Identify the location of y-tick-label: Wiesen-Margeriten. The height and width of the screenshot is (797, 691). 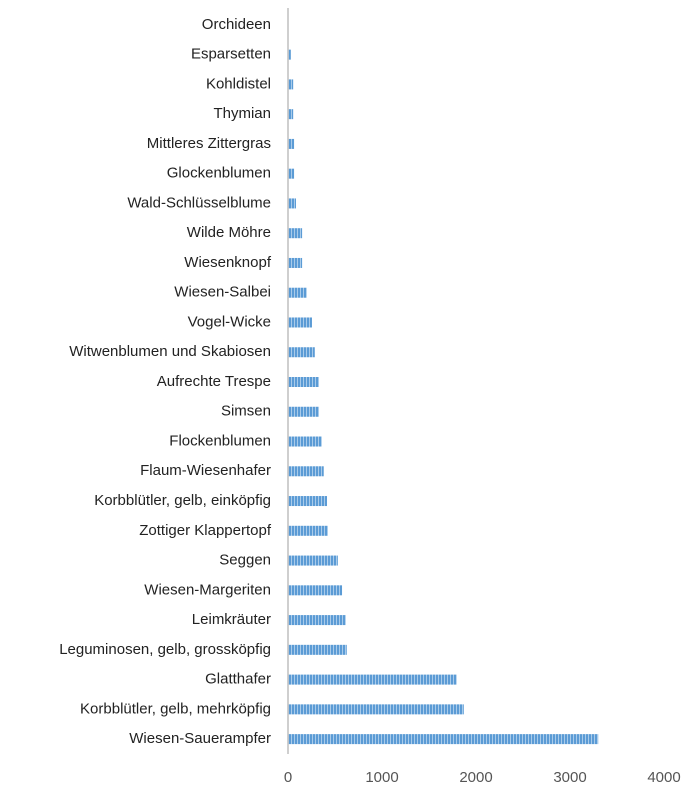
(207, 589).